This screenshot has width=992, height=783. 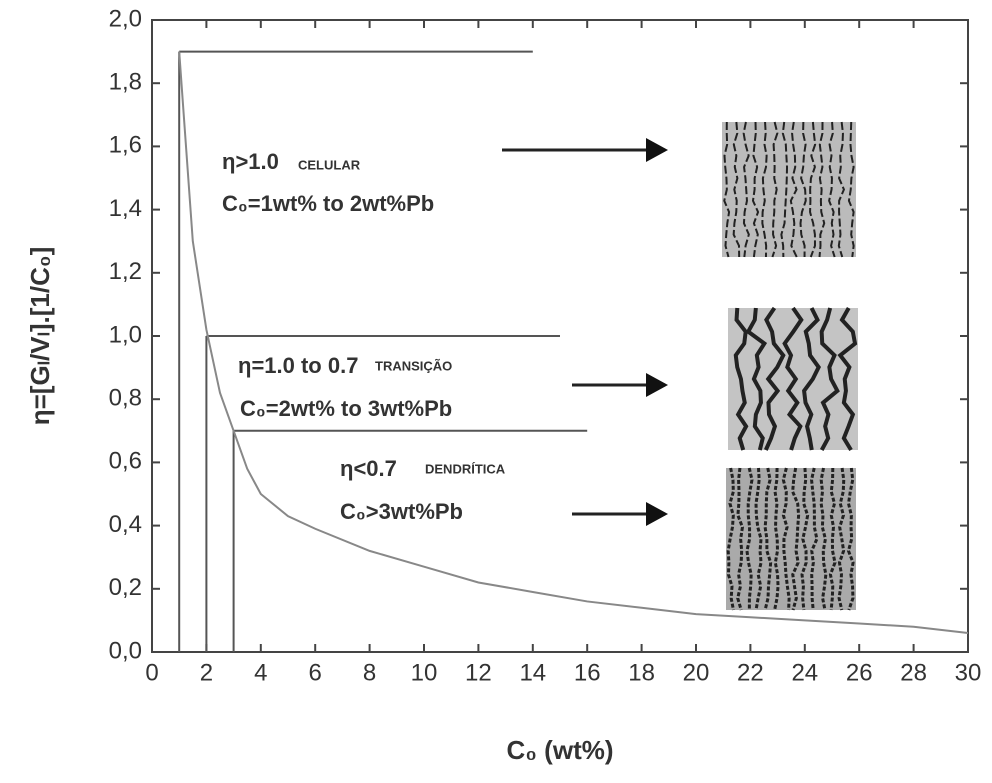 I want to click on x-tick-label: 2, so click(x=206, y=672).